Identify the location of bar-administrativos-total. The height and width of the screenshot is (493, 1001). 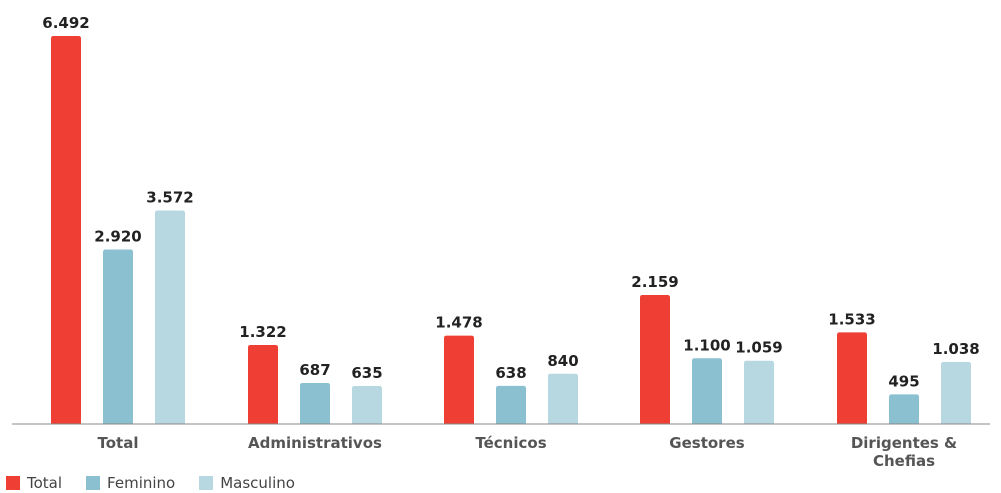
(263, 384).